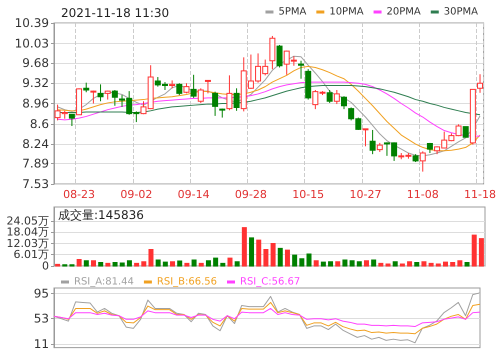  I want to click on y-tick-label: 8.96, so click(35, 103).